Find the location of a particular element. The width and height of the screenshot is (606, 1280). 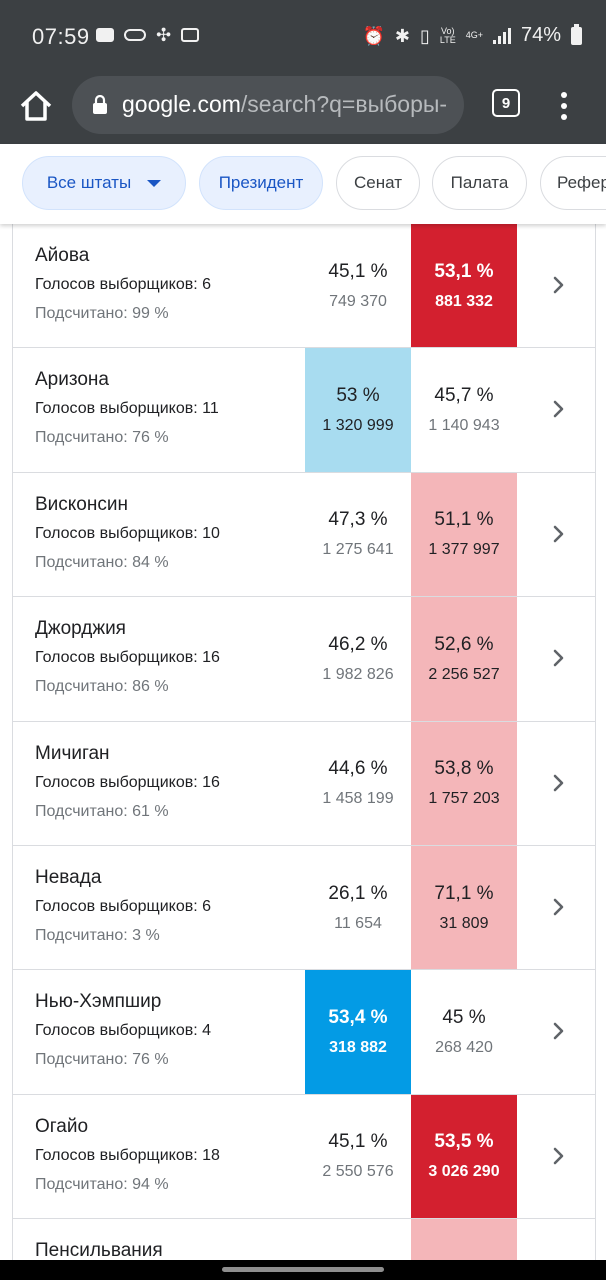

browser-toolbar: google.com/search?q=выборы- 9 is located at coordinates (303, 108).